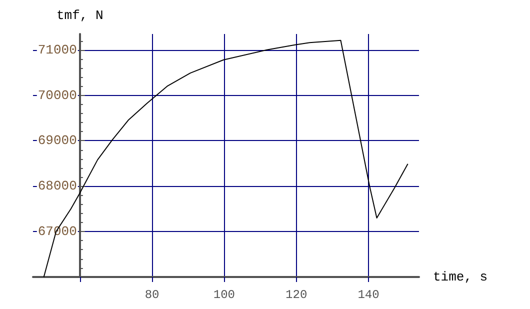  Describe the element at coordinates (460, 277) in the screenshot. I see `x-axis-title: time, s` at that location.